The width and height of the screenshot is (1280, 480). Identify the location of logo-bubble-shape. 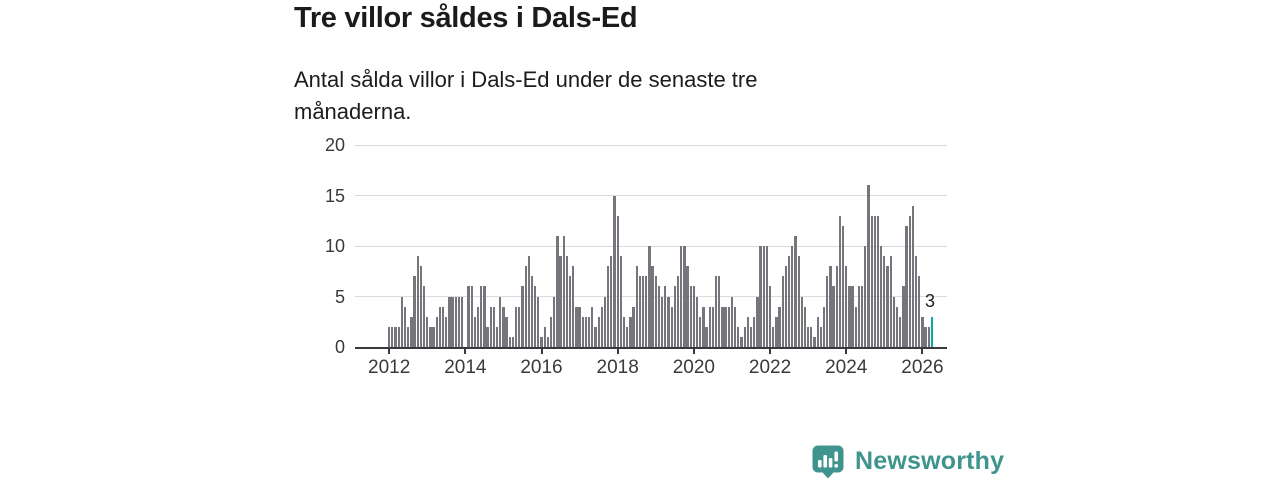
(828, 462).